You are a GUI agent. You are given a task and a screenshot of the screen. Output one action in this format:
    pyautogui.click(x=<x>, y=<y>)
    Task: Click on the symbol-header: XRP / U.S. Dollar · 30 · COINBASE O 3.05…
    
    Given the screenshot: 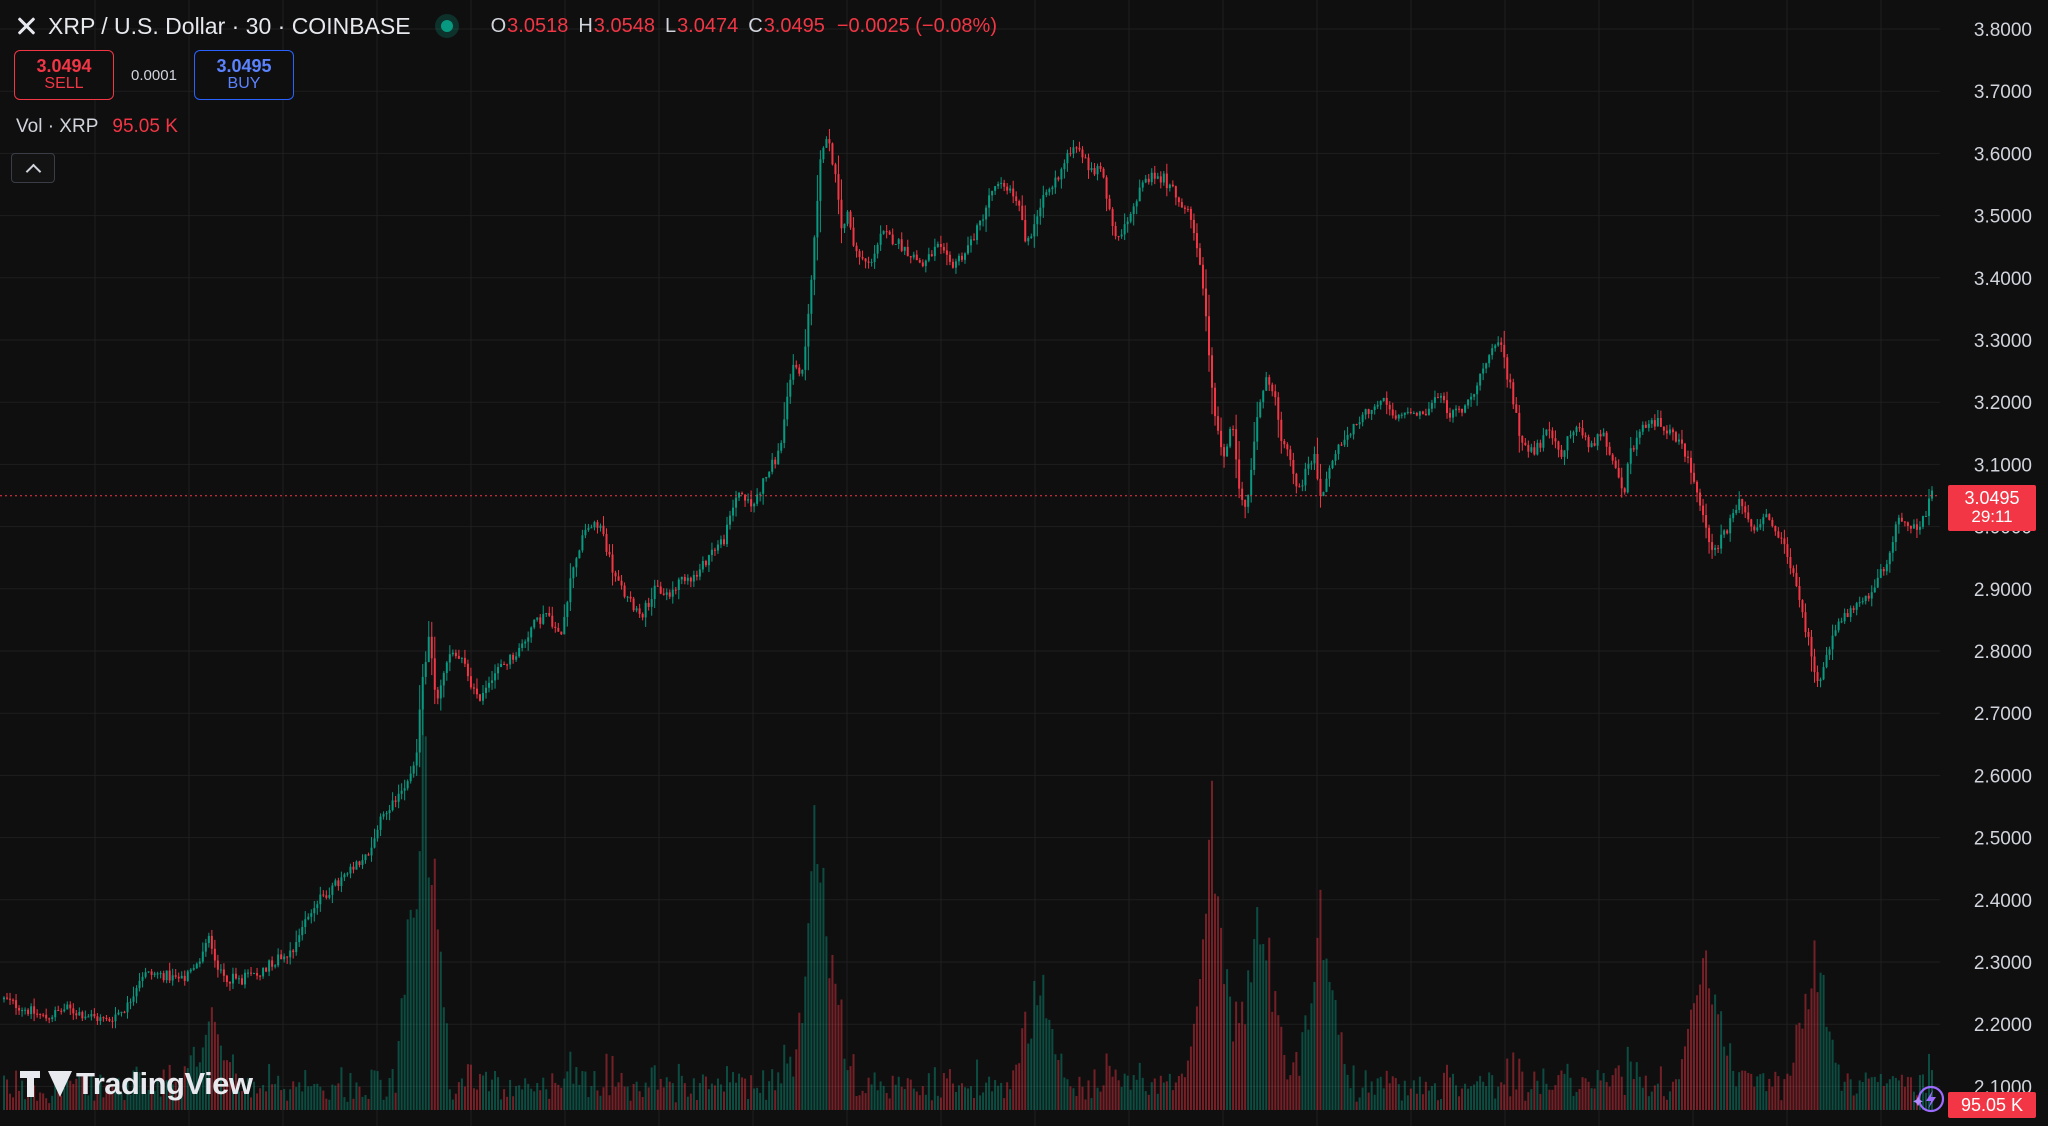 What is the action you would take?
    pyautogui.click(x=505, y=26)
    